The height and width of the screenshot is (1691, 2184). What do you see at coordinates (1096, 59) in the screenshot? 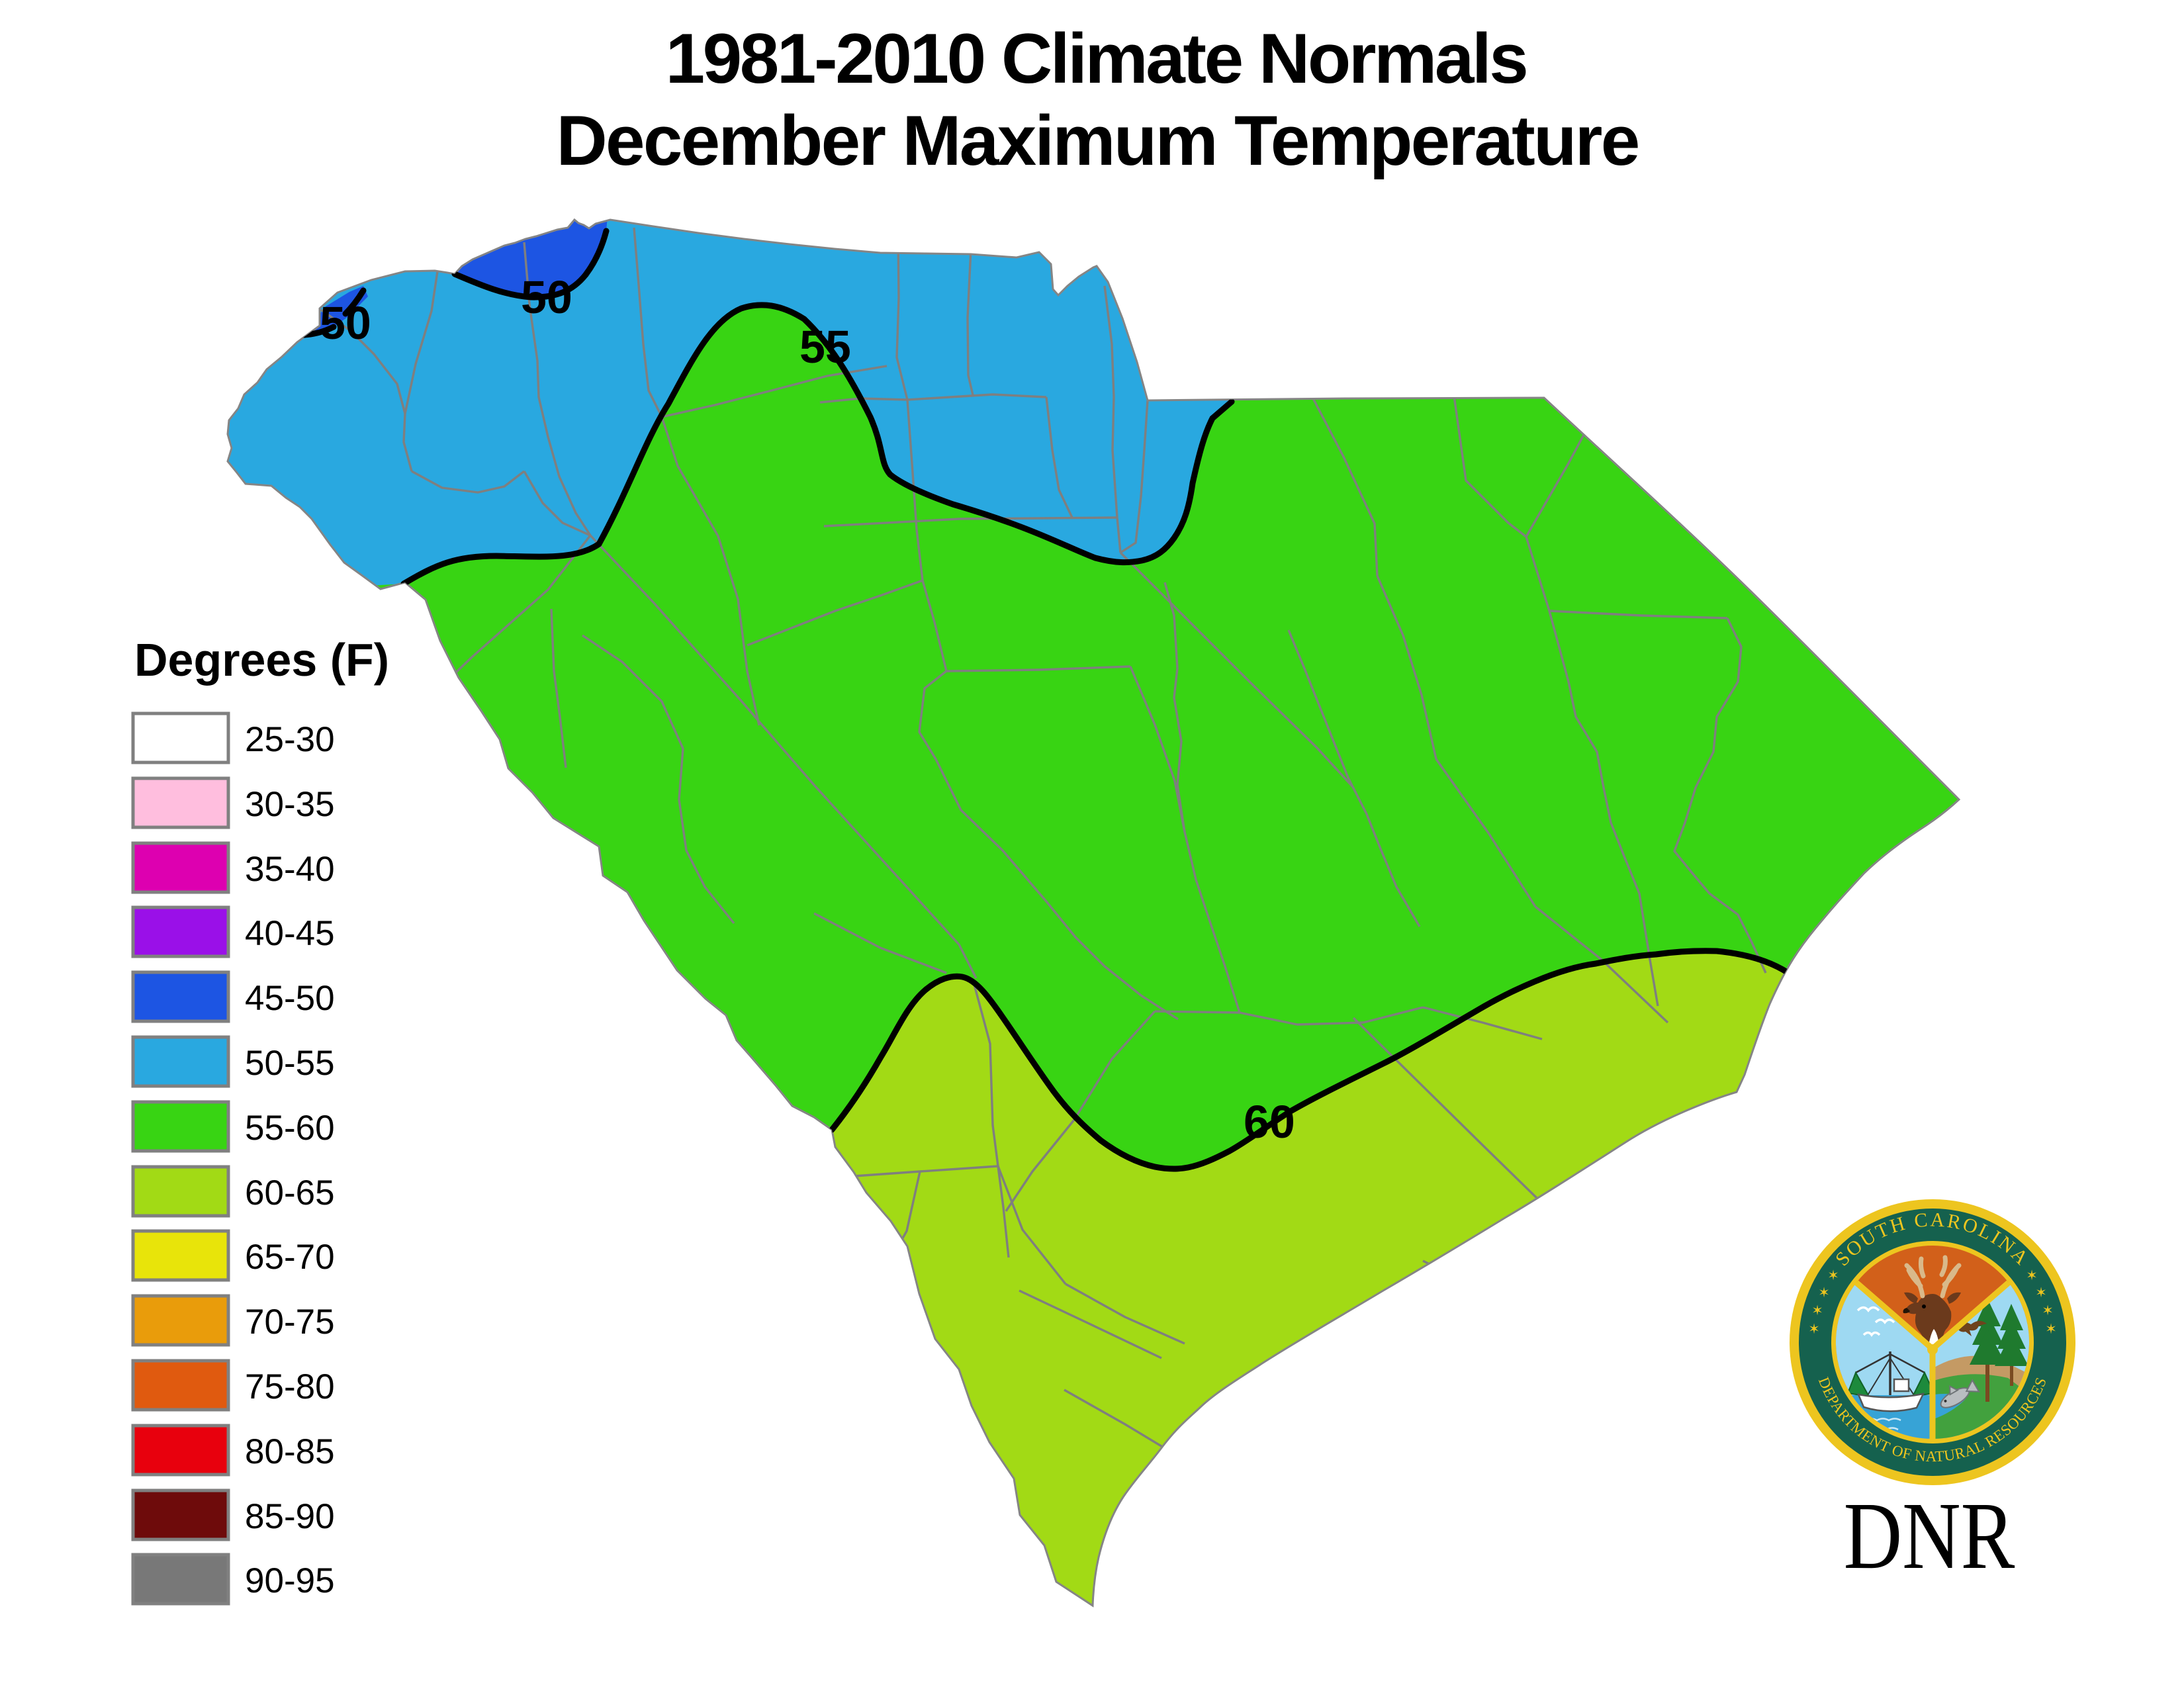
I see `svg-text: 1981-2010 Climate Normals` at bounding box center [1096, 59].